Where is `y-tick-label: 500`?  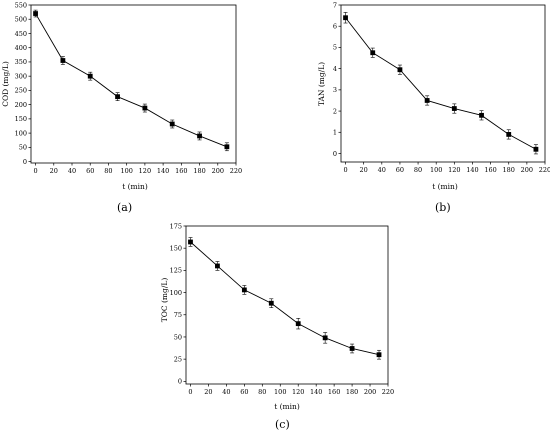
y-tick-label: 500 is located at coordinates (21, 20).